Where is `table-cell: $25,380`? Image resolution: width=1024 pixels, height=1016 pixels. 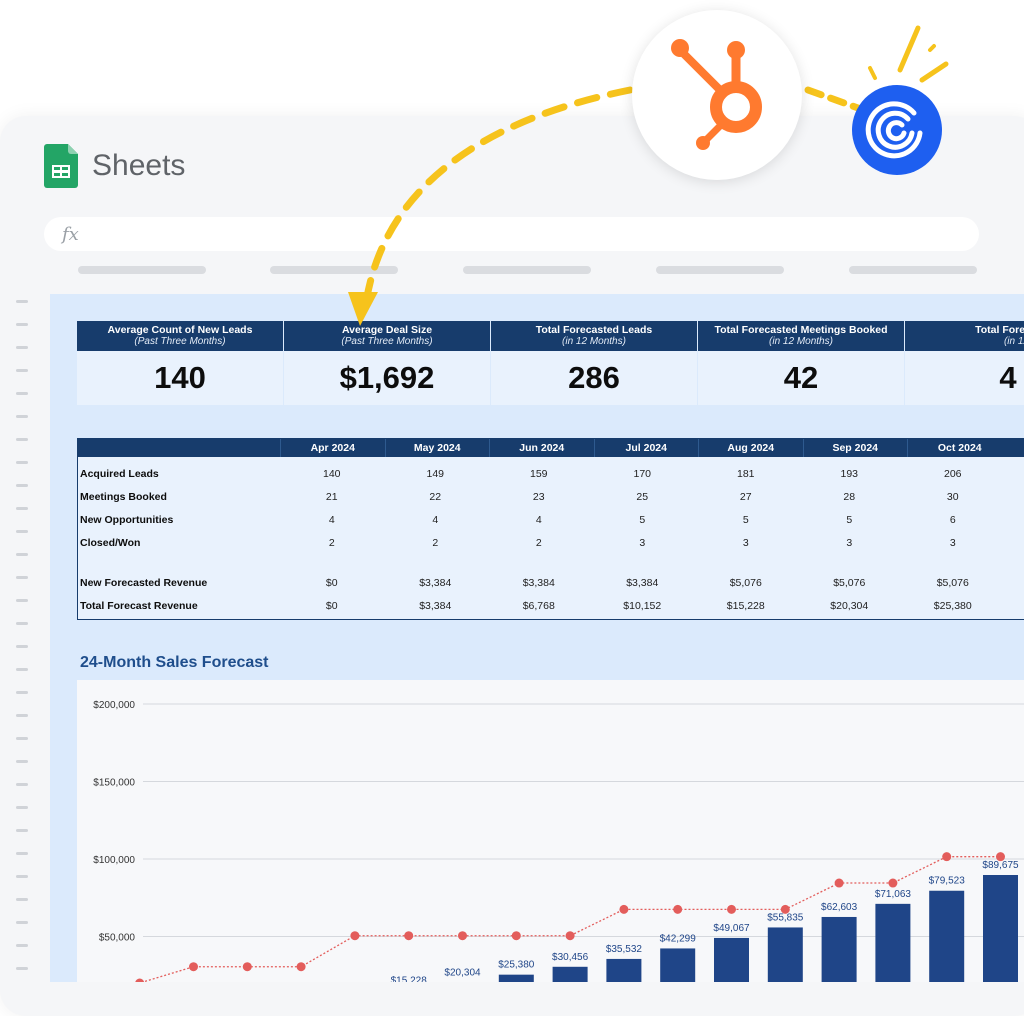 table-cell: $25,380 is located at coordinates (952, 605).